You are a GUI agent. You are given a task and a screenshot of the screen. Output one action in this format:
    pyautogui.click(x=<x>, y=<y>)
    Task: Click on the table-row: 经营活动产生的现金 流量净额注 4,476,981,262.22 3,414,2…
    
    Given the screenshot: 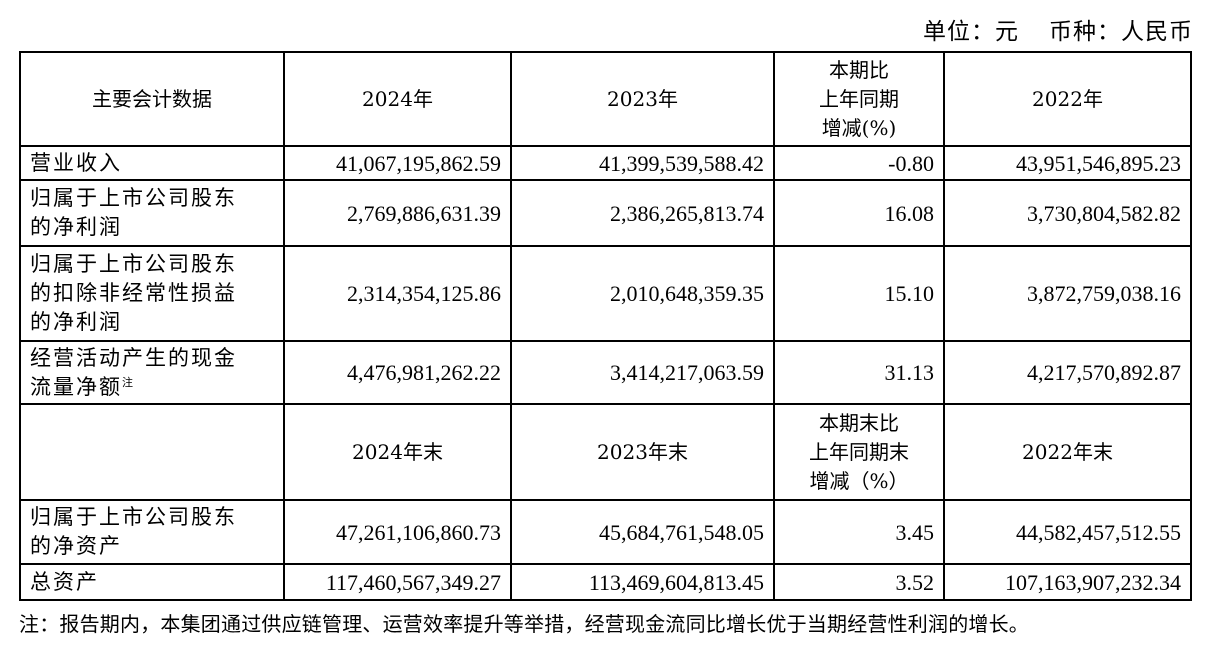 What is the action you would take?
    pyautogui.click(x=605, y=372)
    